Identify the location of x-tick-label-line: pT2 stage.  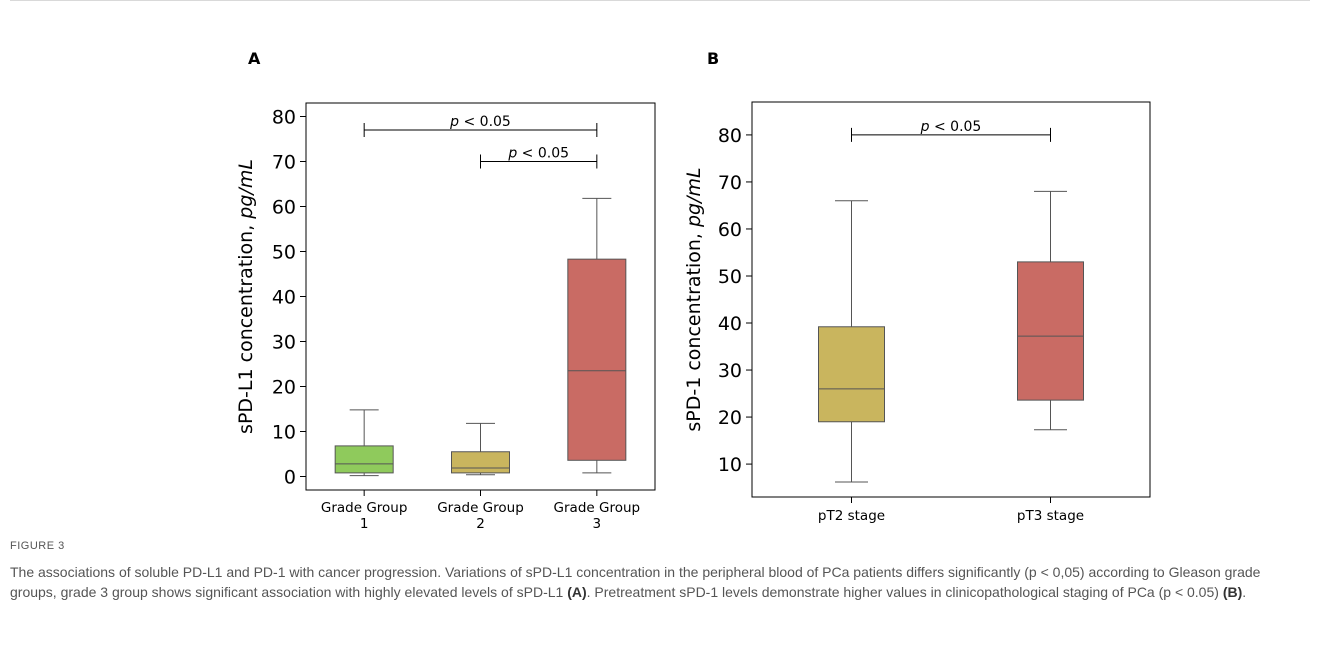
(851, 516).